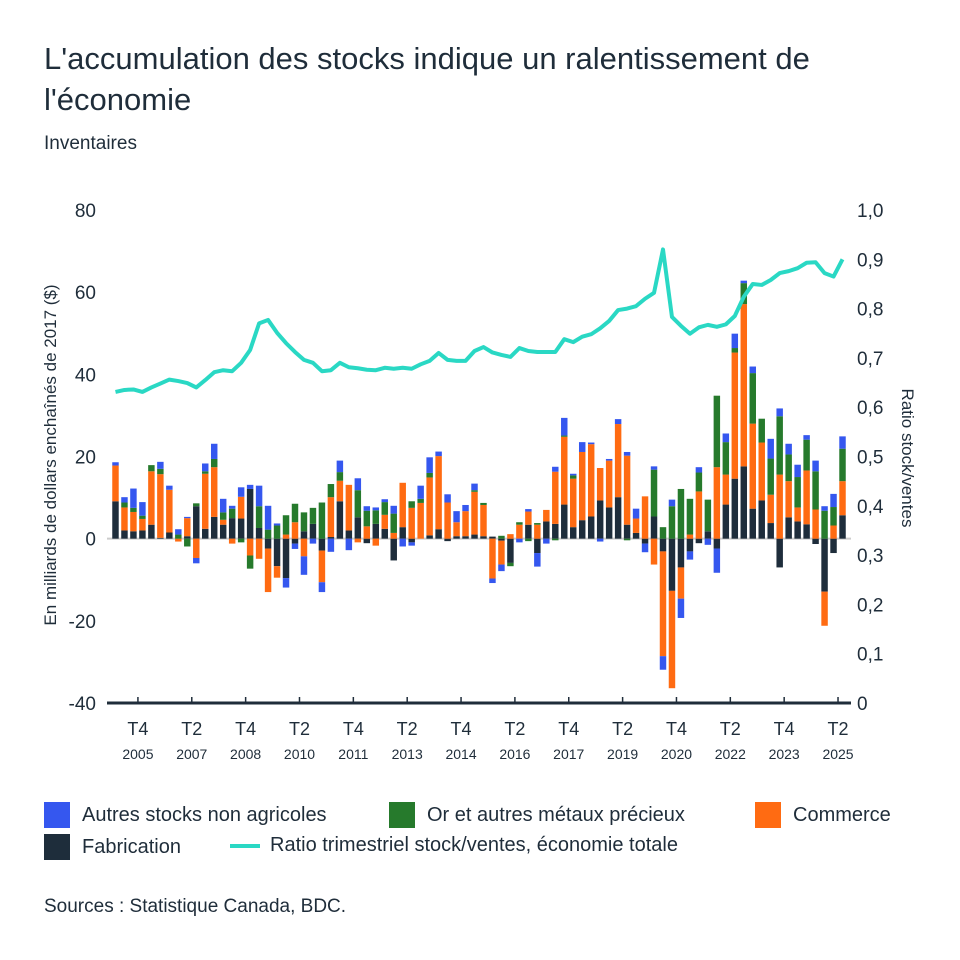  I want to click on x-tick-year: 2019, so click(622, 754).